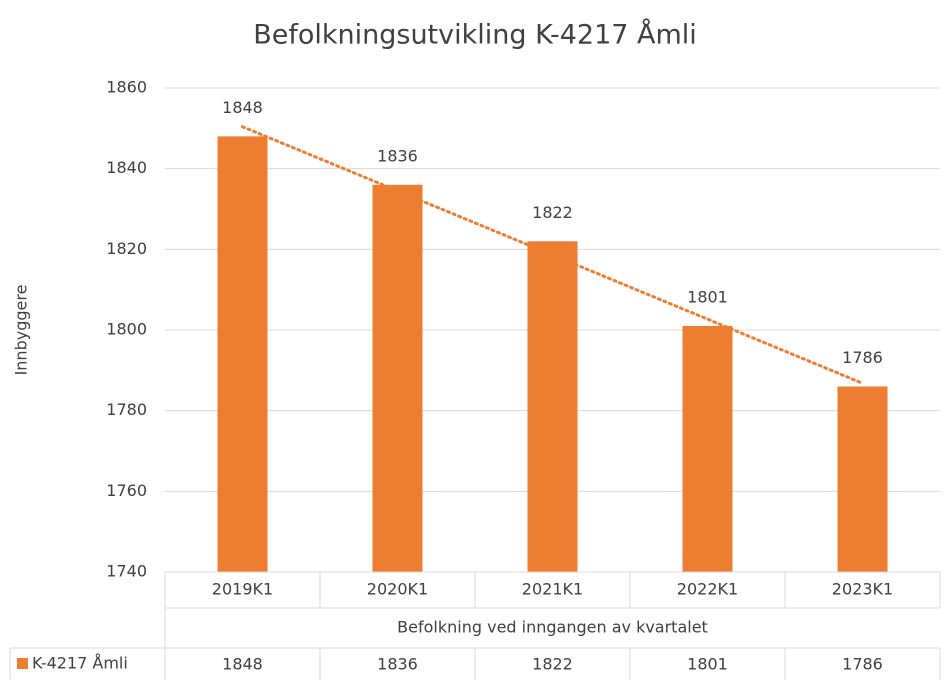 This screenshot has height=680, width=947. I want to click on table-value: 1786, so click(862, 664).